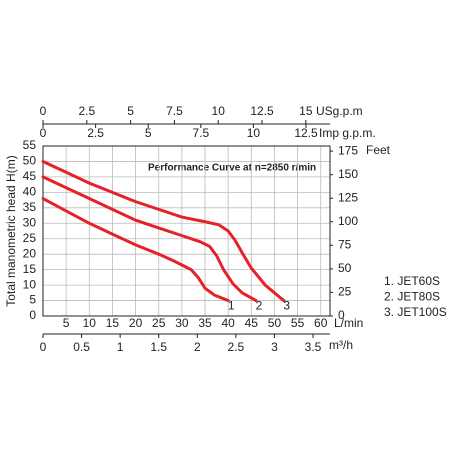 The height and width of the screenshot is (456, 456). Describe the element at coordinates (321, 323) in the screenshot. I see `x-tick-label: 60` at that location.